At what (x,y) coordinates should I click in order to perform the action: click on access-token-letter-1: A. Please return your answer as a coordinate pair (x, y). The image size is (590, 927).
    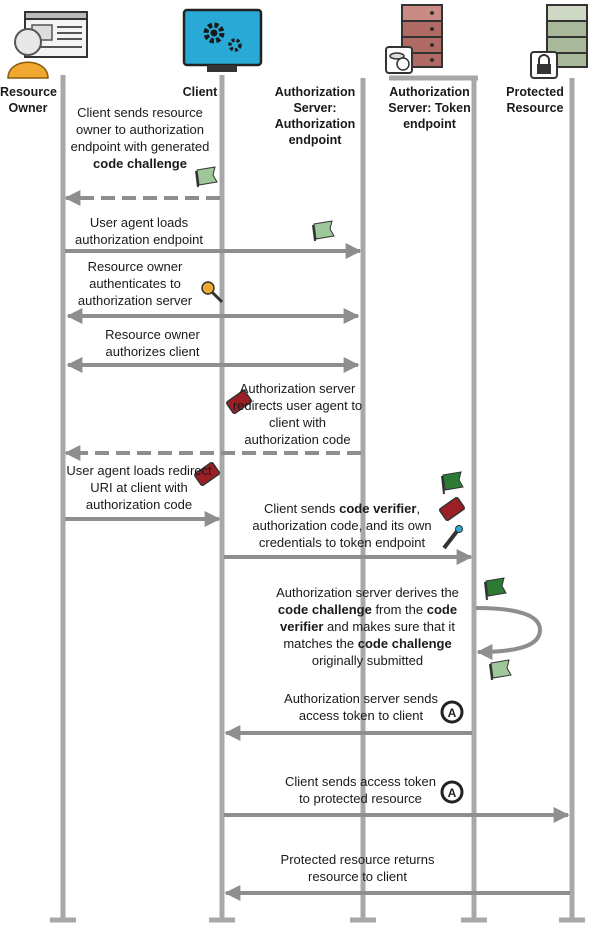
    Looking at the image, I should click on (452, 713).